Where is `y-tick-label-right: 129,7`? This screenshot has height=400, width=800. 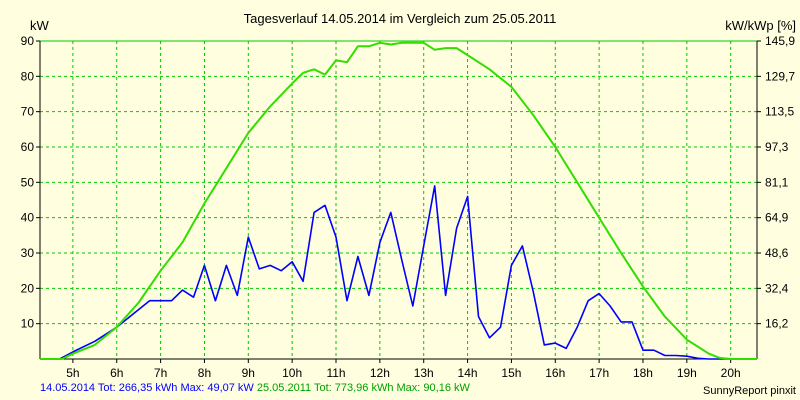
y-tick-label-right: 129,7 is located at coordinates (780, 76).